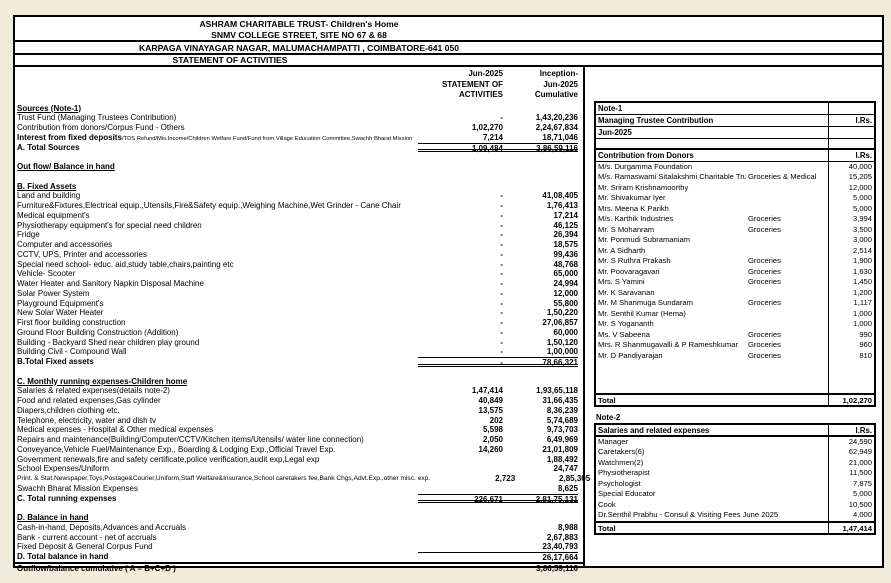 This screenshot has height=583, width=891. What do you see at coordinates (622, 250) in the screenshot?
I see `donor-name: Mr. A Sidharth` at bounding box center [622, 250].